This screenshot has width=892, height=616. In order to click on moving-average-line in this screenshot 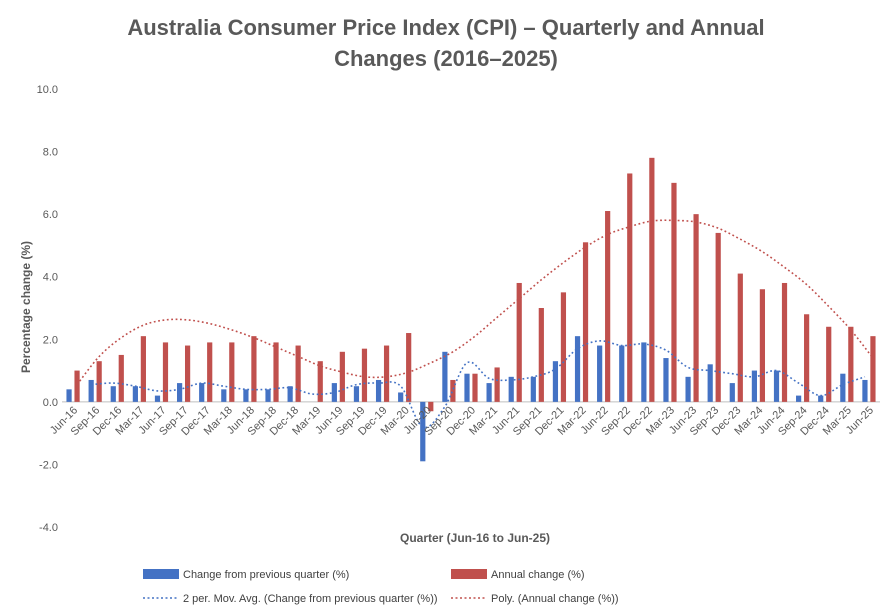, I will do `click(478, 384)`.